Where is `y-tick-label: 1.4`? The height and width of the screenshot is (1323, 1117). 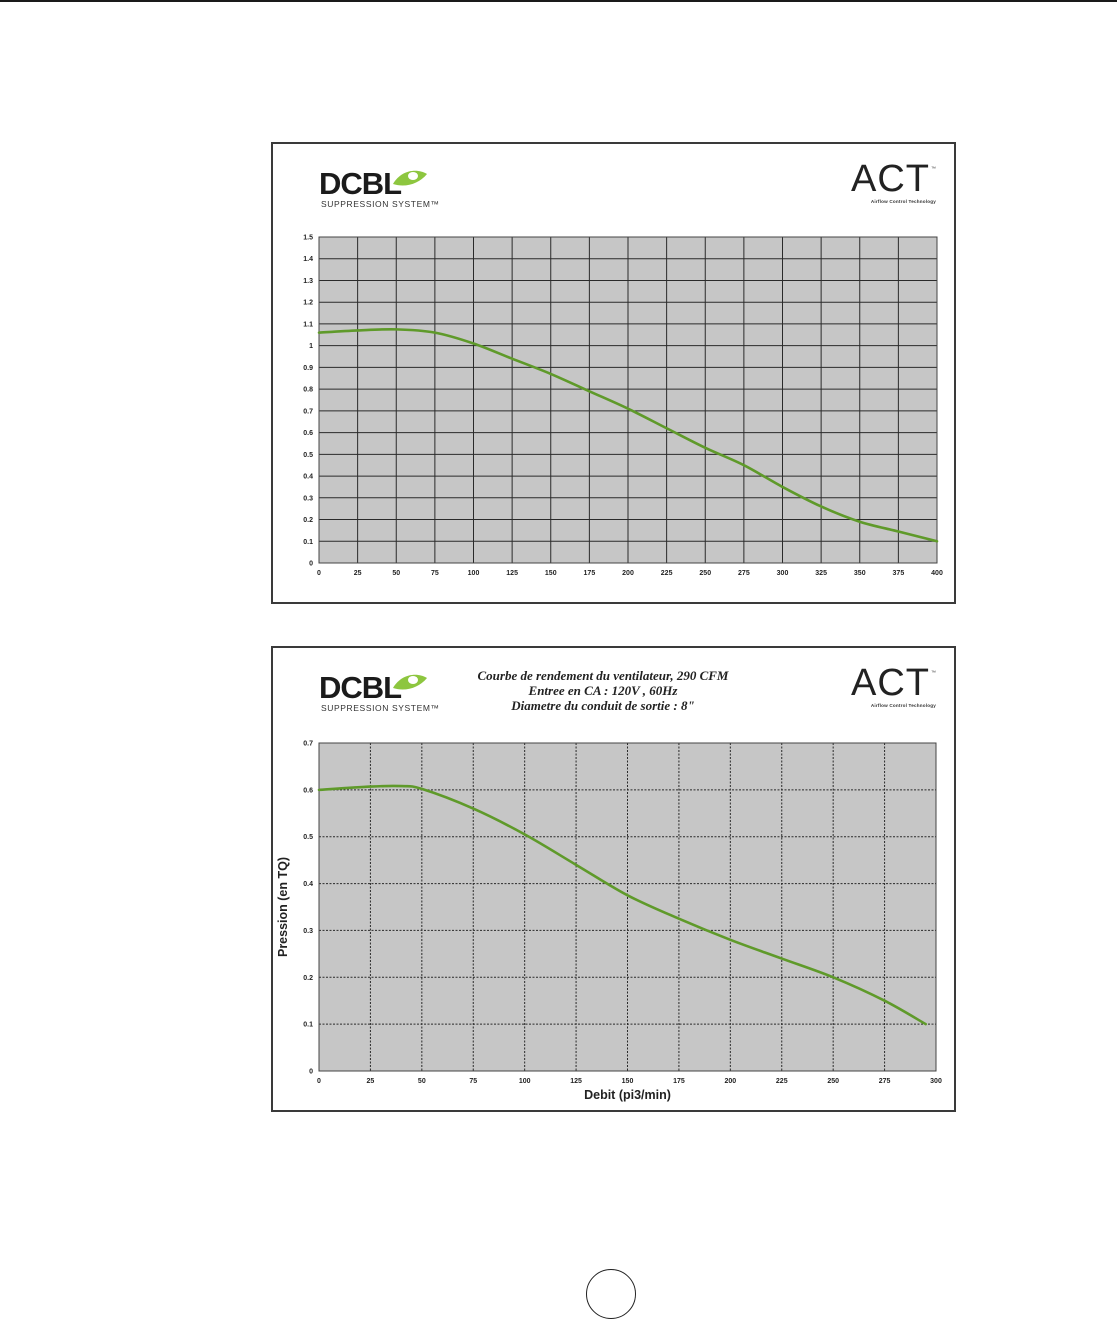 y-tick-label: 1.4 is located at coordinates (308, 259).